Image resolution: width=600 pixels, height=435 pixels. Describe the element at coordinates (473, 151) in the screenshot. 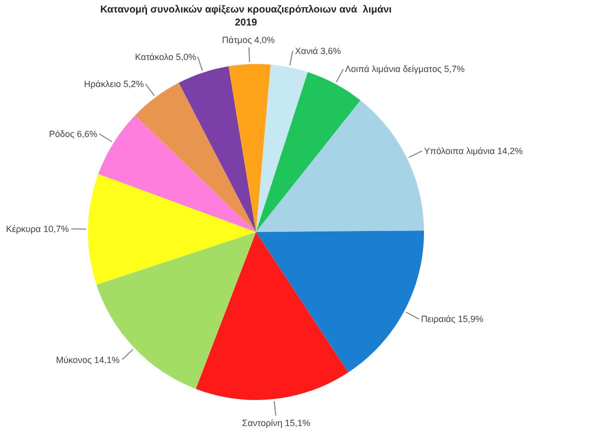

I see `slice-label: Υπόλοιπα λιμάνια 14,2%` at that location.